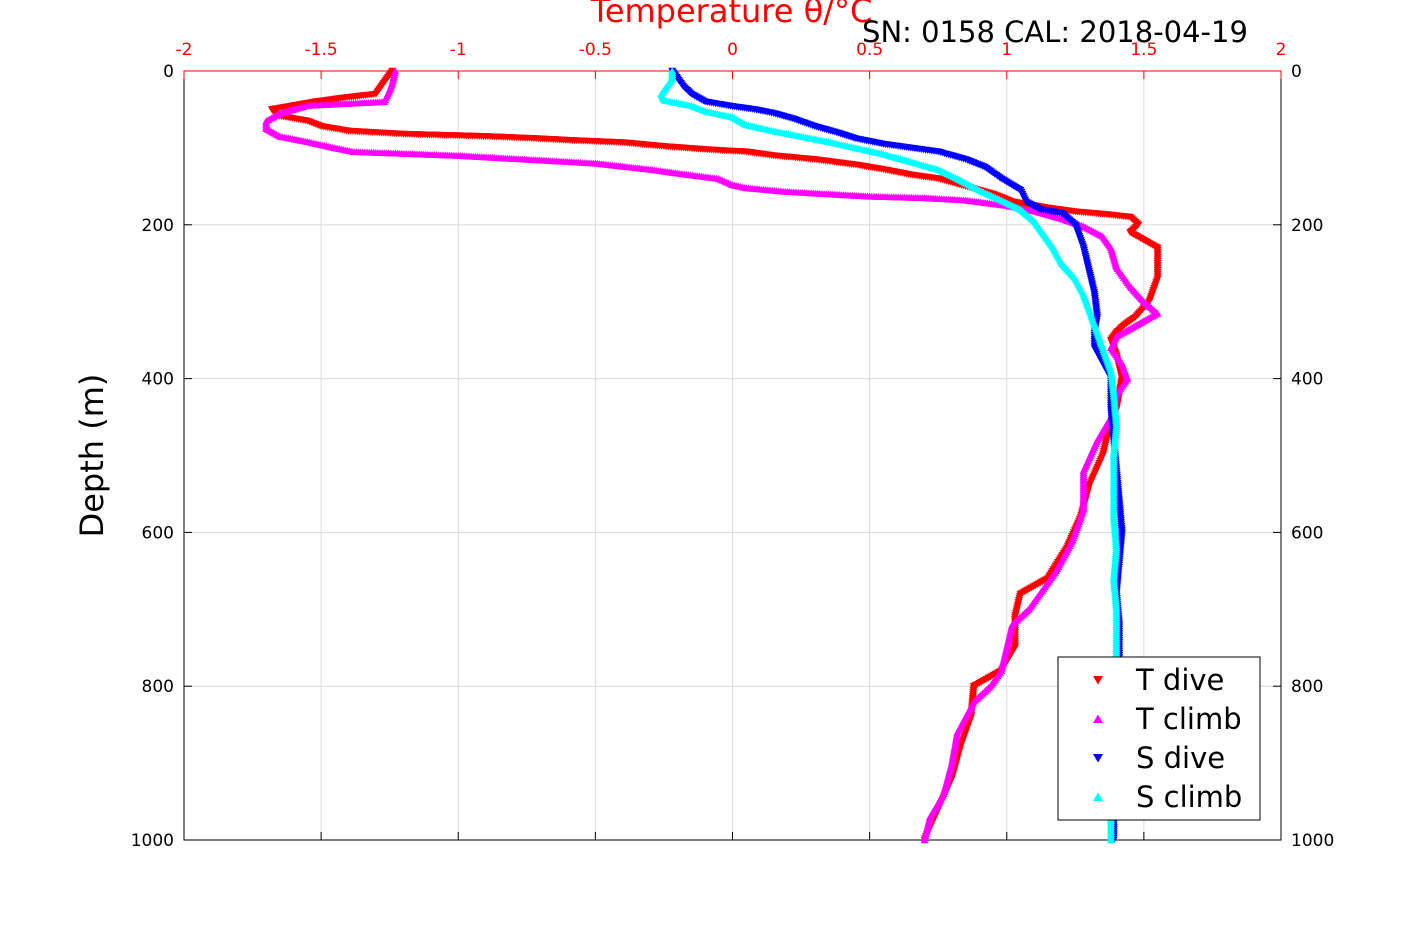  I want to click on x-axis-title: Temperature θ/°C, so click(731, 15).